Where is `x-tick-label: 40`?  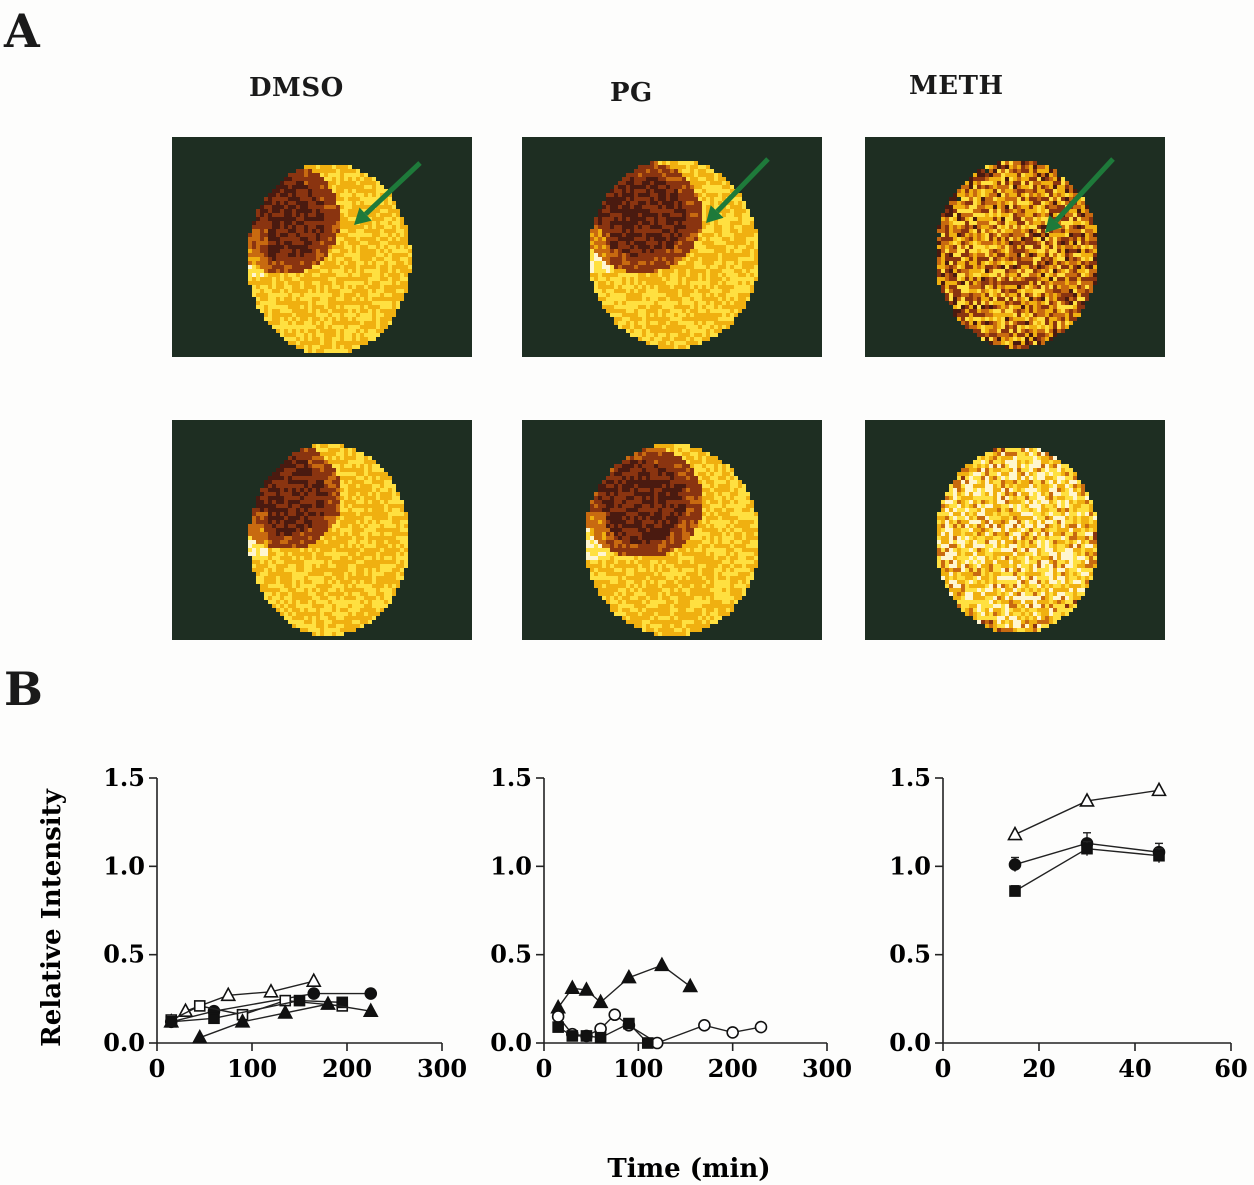 x-tick-label: 40 is located at coordinates (1134, 1068).